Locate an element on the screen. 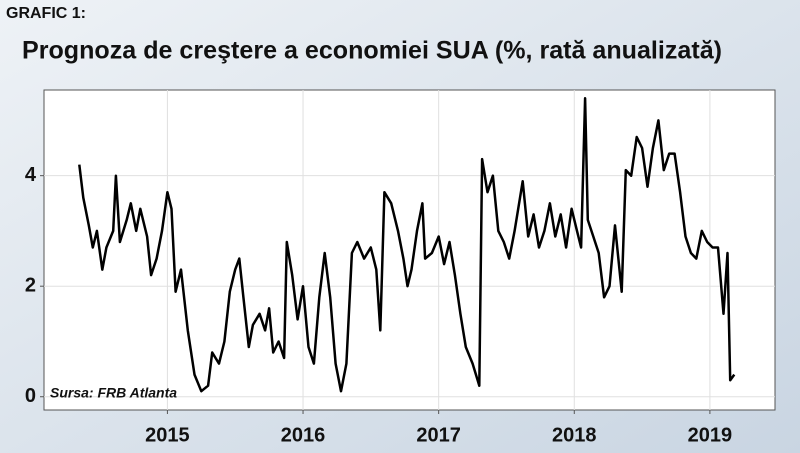 Image resolution: width=800 pixels, height=453 pixels. source-note: Sursa: FRB Atlanta is located at coordinates (113, 393).